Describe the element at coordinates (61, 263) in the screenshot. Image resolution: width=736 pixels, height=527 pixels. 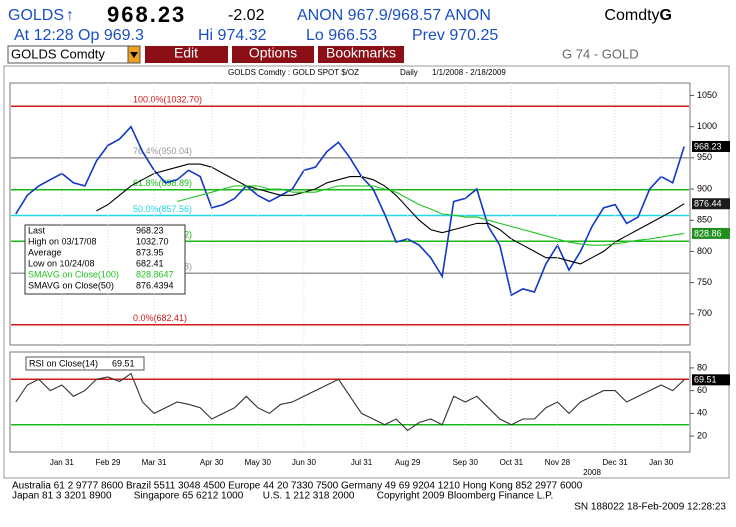
I see `stats-label: Low on 10/24/08` at that location.